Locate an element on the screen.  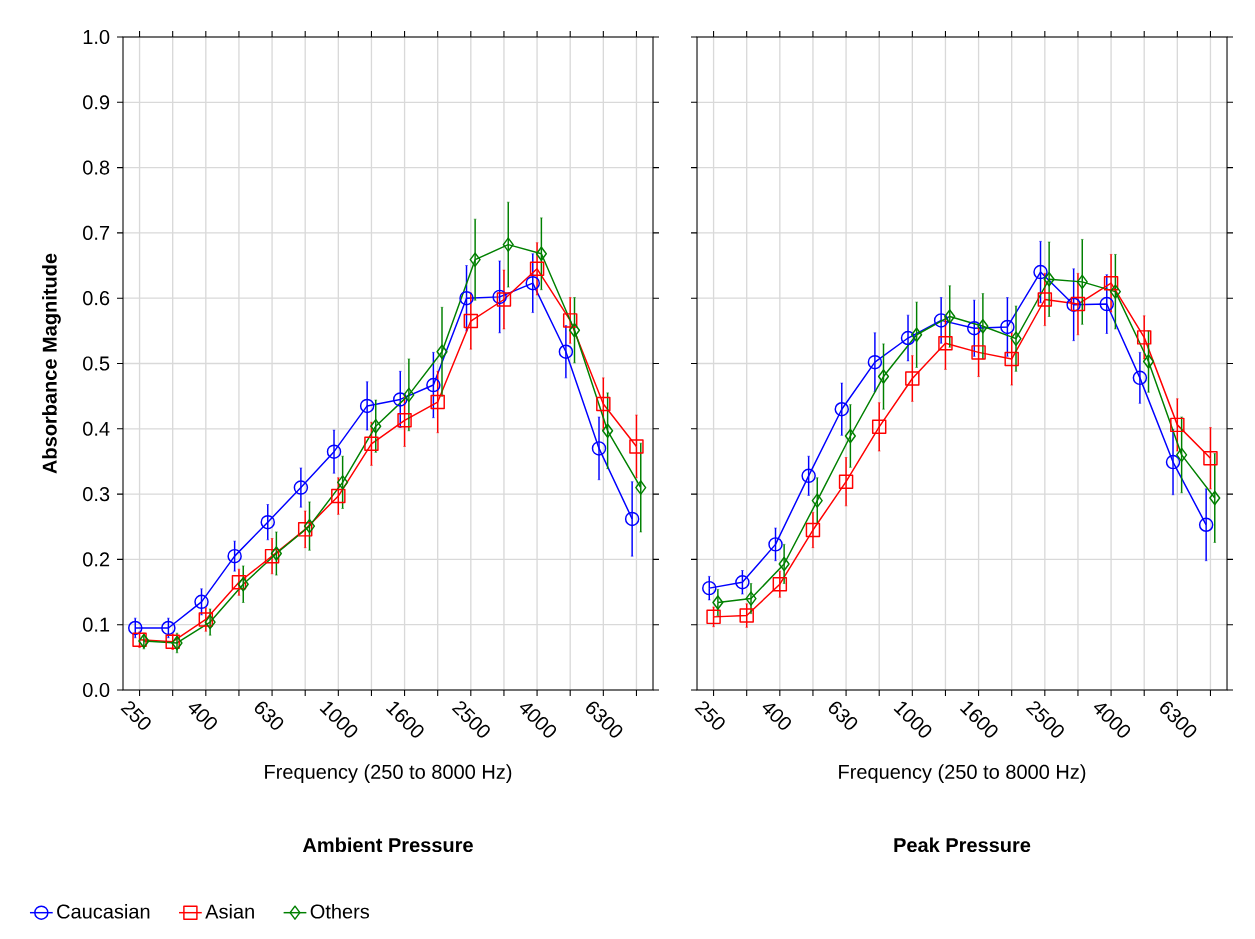
y-tick-label: 0.0 is located at coordinates (96, 690).